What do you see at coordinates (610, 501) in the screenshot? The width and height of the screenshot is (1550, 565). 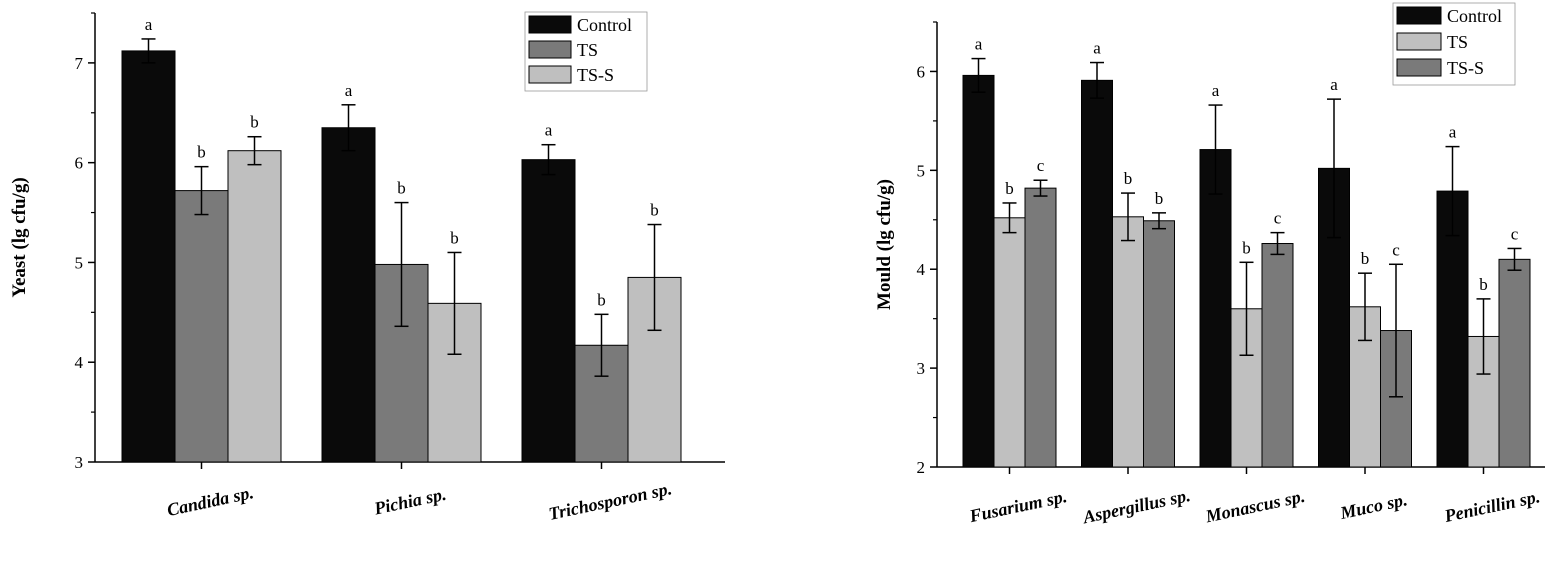 I see `category-label: Trichosporon sp.` at bounding box center [610, 501].